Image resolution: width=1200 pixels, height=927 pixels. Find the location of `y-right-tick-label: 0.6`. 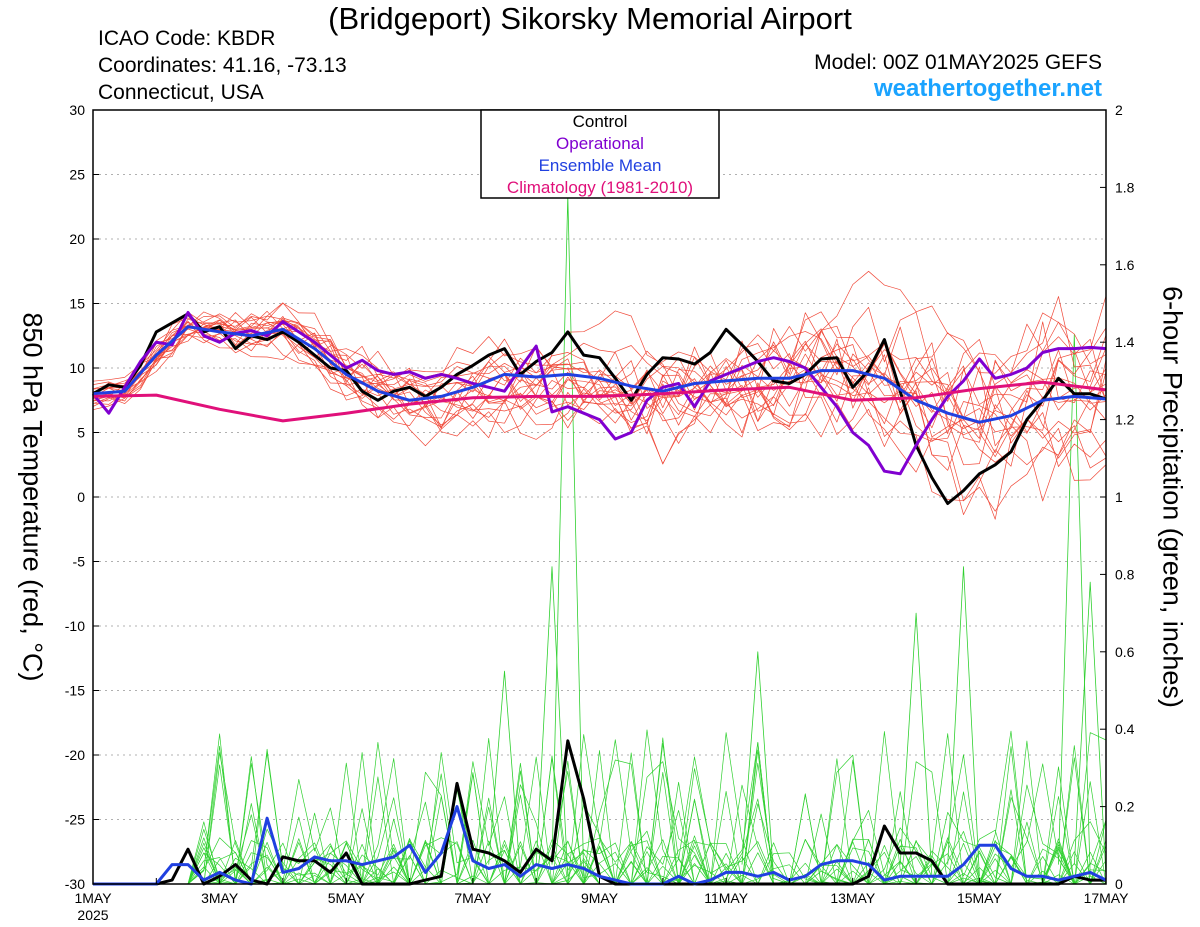

y-right-tick-label: 0.6 is located at coordinates (1125, 652).